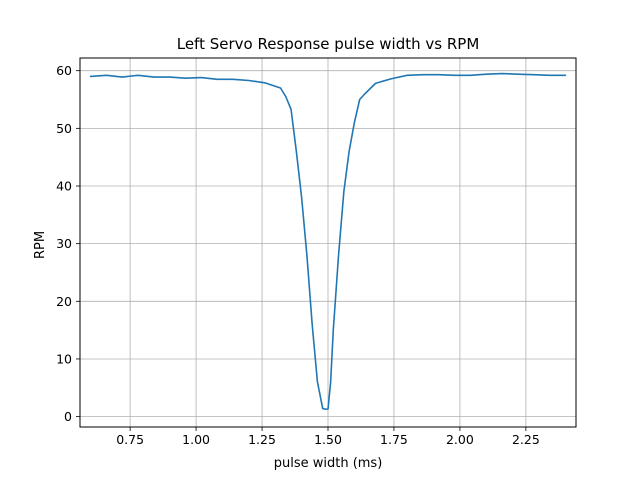  What do you see at coordinates (68, 416) in the screenshot?
I see `y-tick-label: 0` at bounding box center [68, 416].